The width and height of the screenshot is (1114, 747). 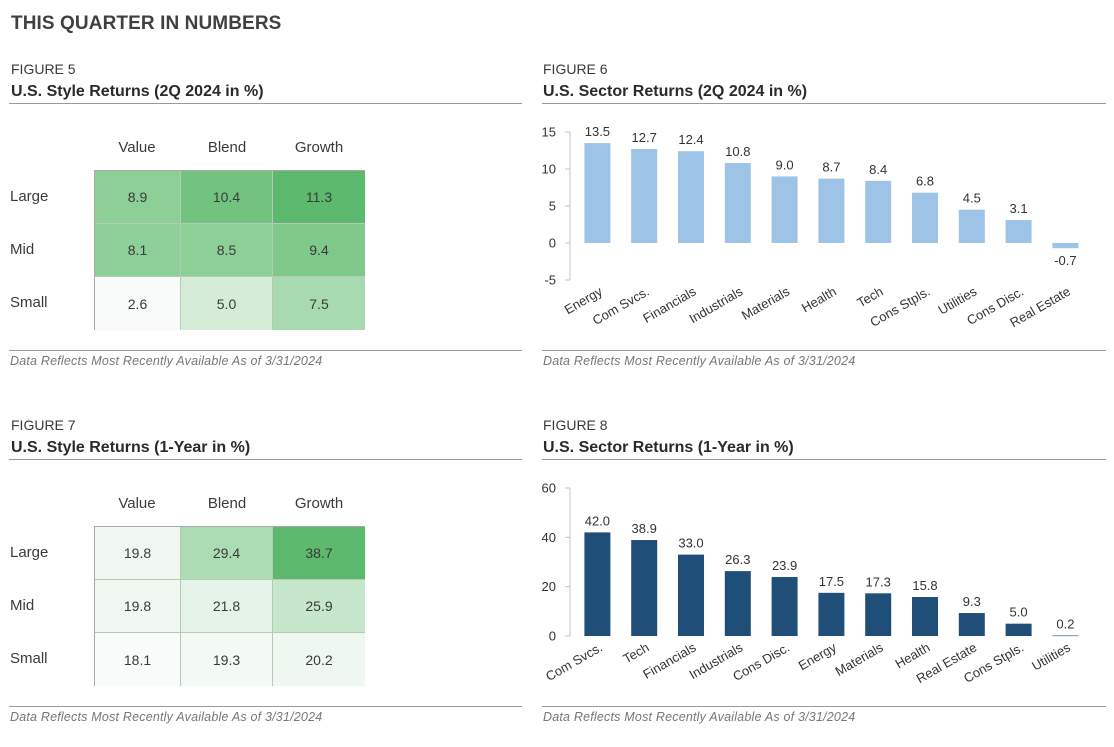 What do you see at coordinates (319, 250) in the screenshot?
I see `f5-cell-mid-growth: 9.4` at bounding box center [319, 250].